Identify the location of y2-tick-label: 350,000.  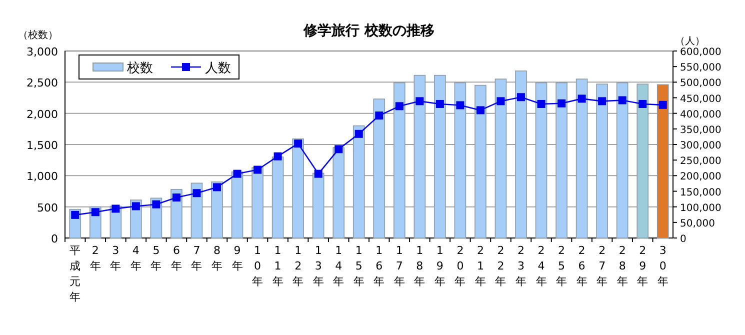
(701, 130).